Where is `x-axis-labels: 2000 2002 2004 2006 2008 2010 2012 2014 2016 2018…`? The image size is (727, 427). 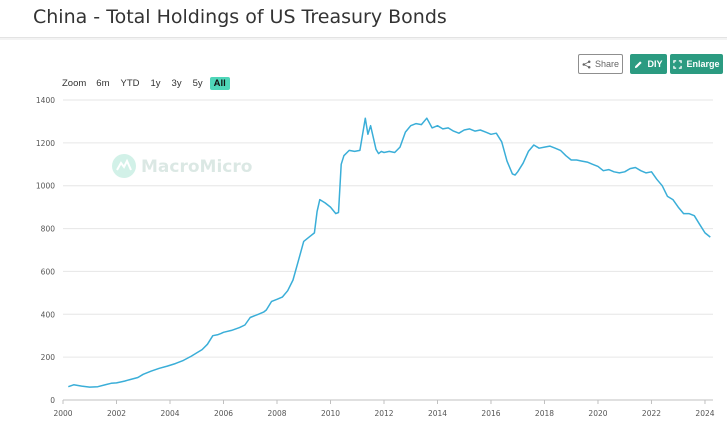
x-axis-labels: 2000 2002 2004 2006 2008 2010 2012 2014 2016 2018… is located at coordinates (383, 413).